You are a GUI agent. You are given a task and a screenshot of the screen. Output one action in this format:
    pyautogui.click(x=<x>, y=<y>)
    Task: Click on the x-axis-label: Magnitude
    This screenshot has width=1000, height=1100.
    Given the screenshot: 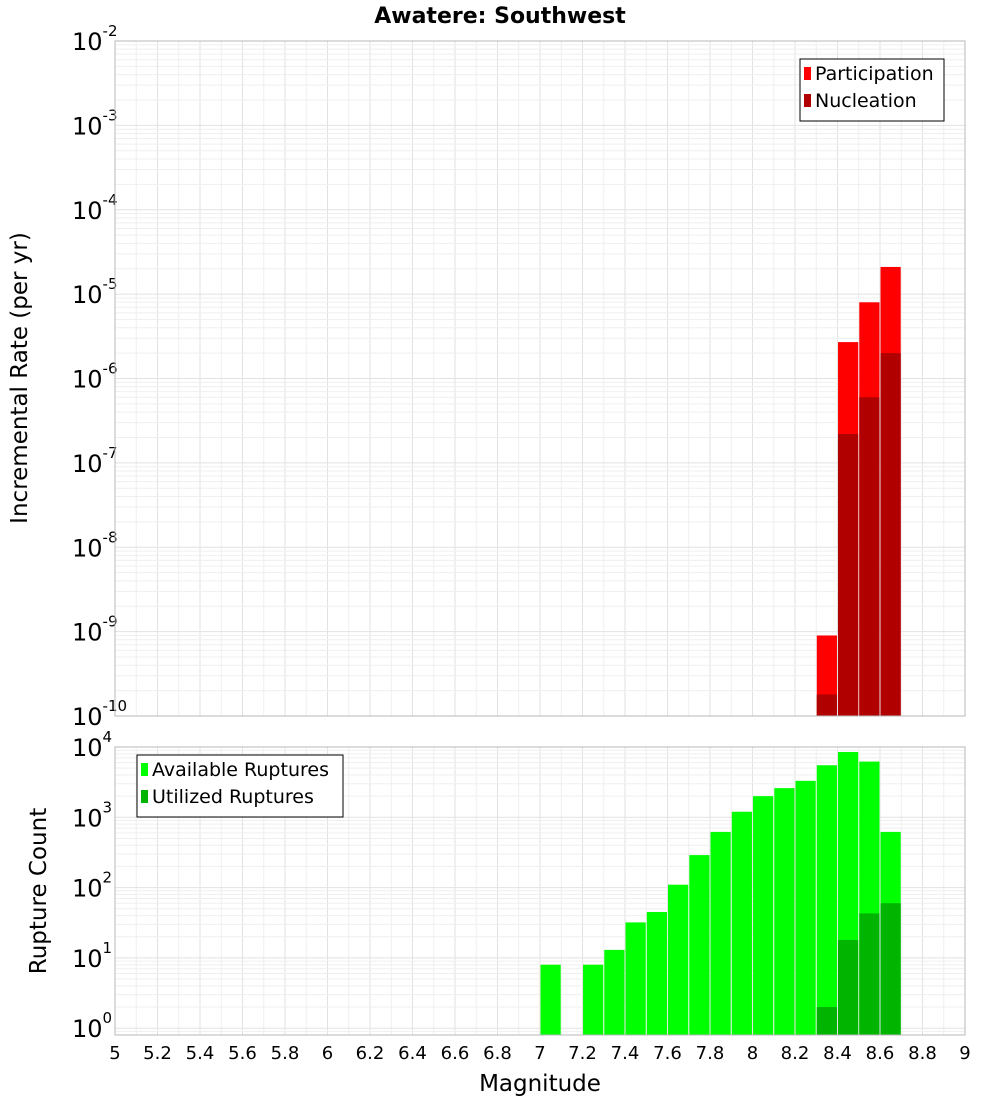 What is the action you would take?
    pyautogui.click(x=540, y=1084)
    